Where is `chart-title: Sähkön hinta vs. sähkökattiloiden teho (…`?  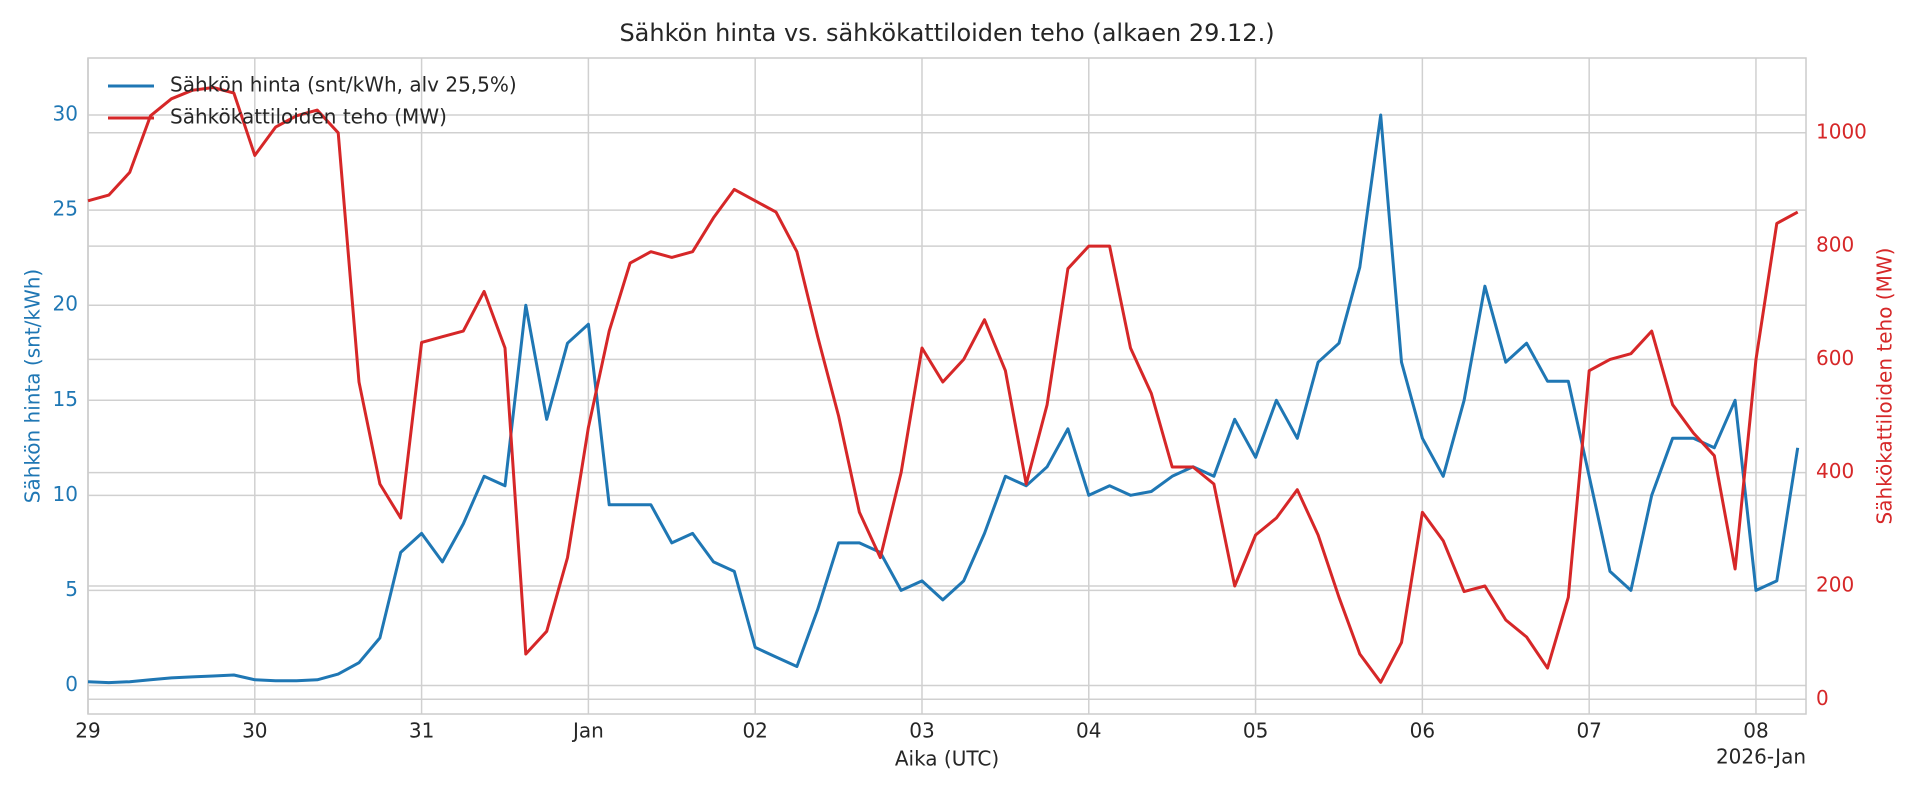
chart-title: Sähkön hinta vs. sähkökattiloiden teho (… is located at coordinates (946, 33).